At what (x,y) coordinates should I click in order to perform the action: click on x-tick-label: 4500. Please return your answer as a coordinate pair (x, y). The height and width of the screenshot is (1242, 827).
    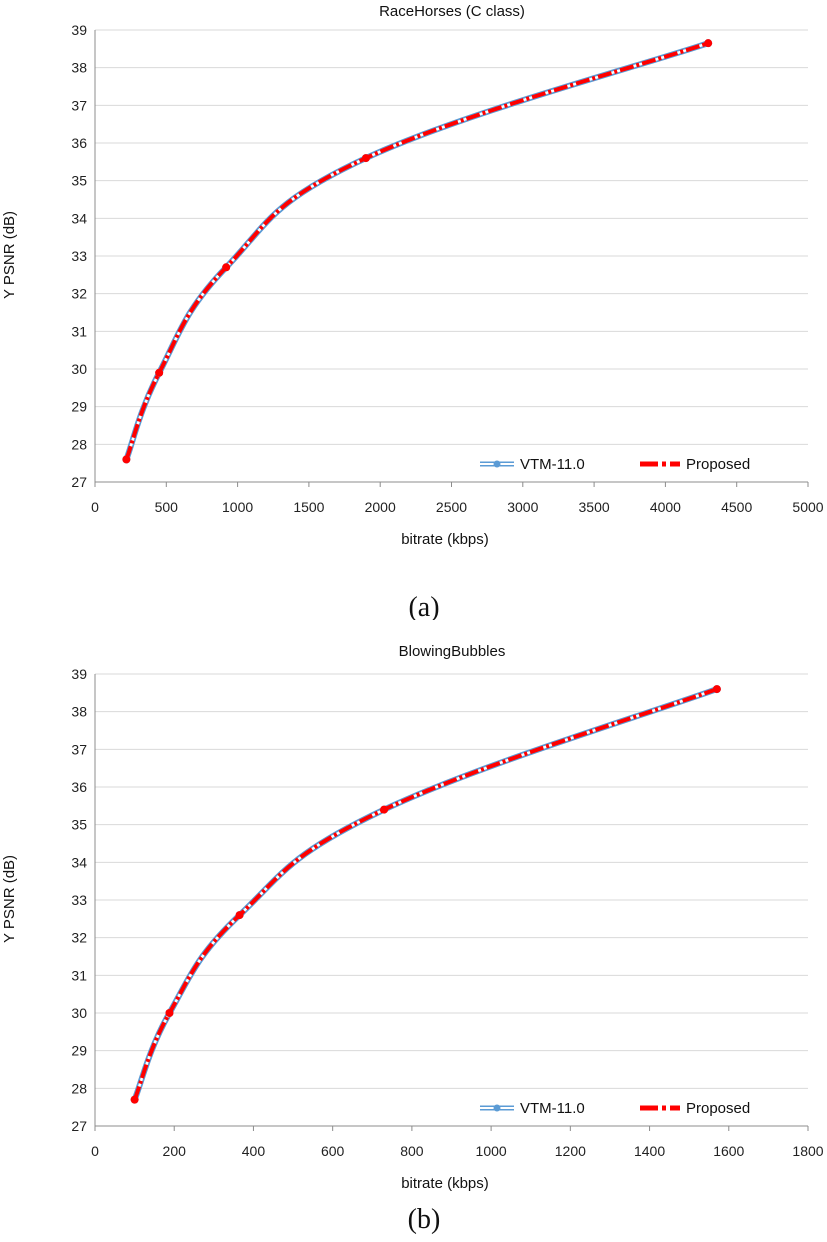
    Looking at the image, I should click on (736, 507).